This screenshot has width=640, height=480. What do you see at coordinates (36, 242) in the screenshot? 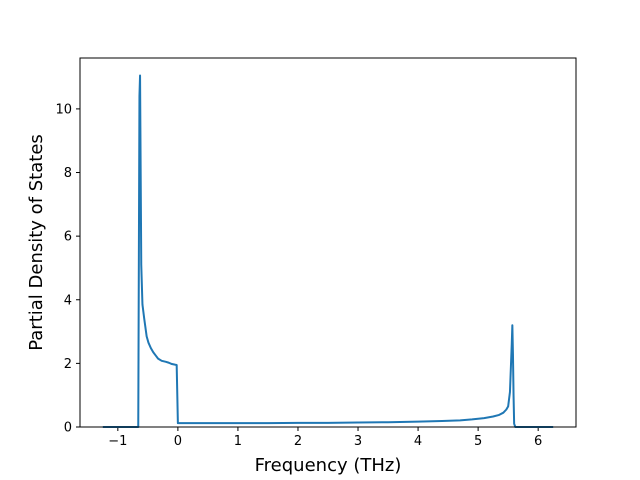
I see `y-axis-label: Partial Density of States` at bounding box center [36, 242].